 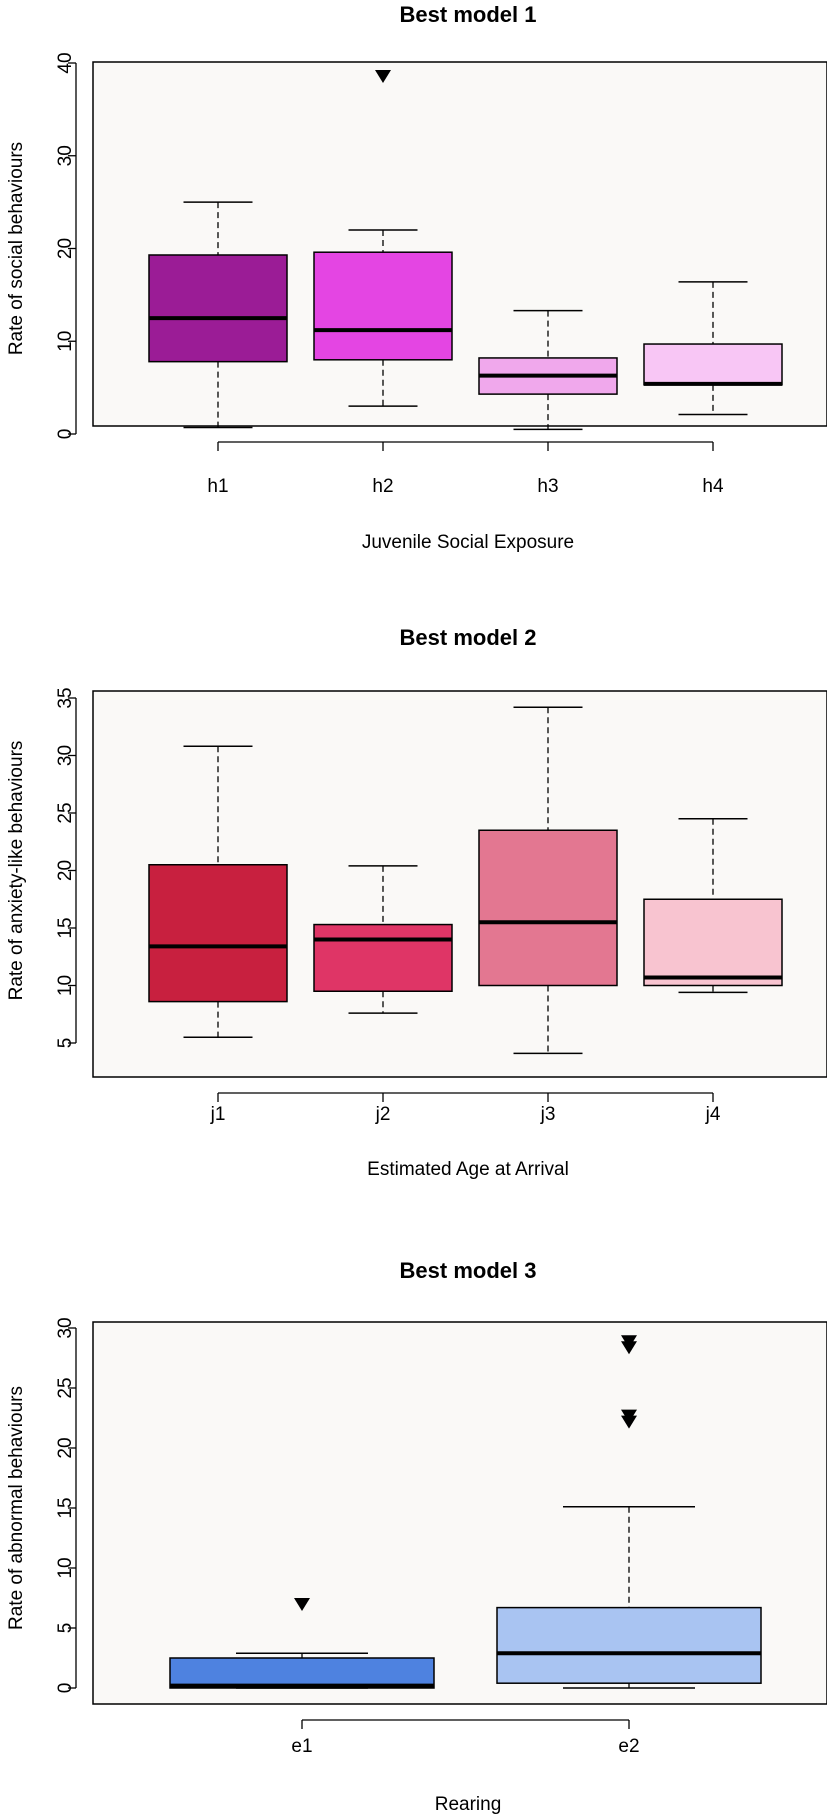 What do you see at coordinates (628, 1746) in the screenshot?
I see `x-tick-label: e2` at bounding box center [628, 1746].